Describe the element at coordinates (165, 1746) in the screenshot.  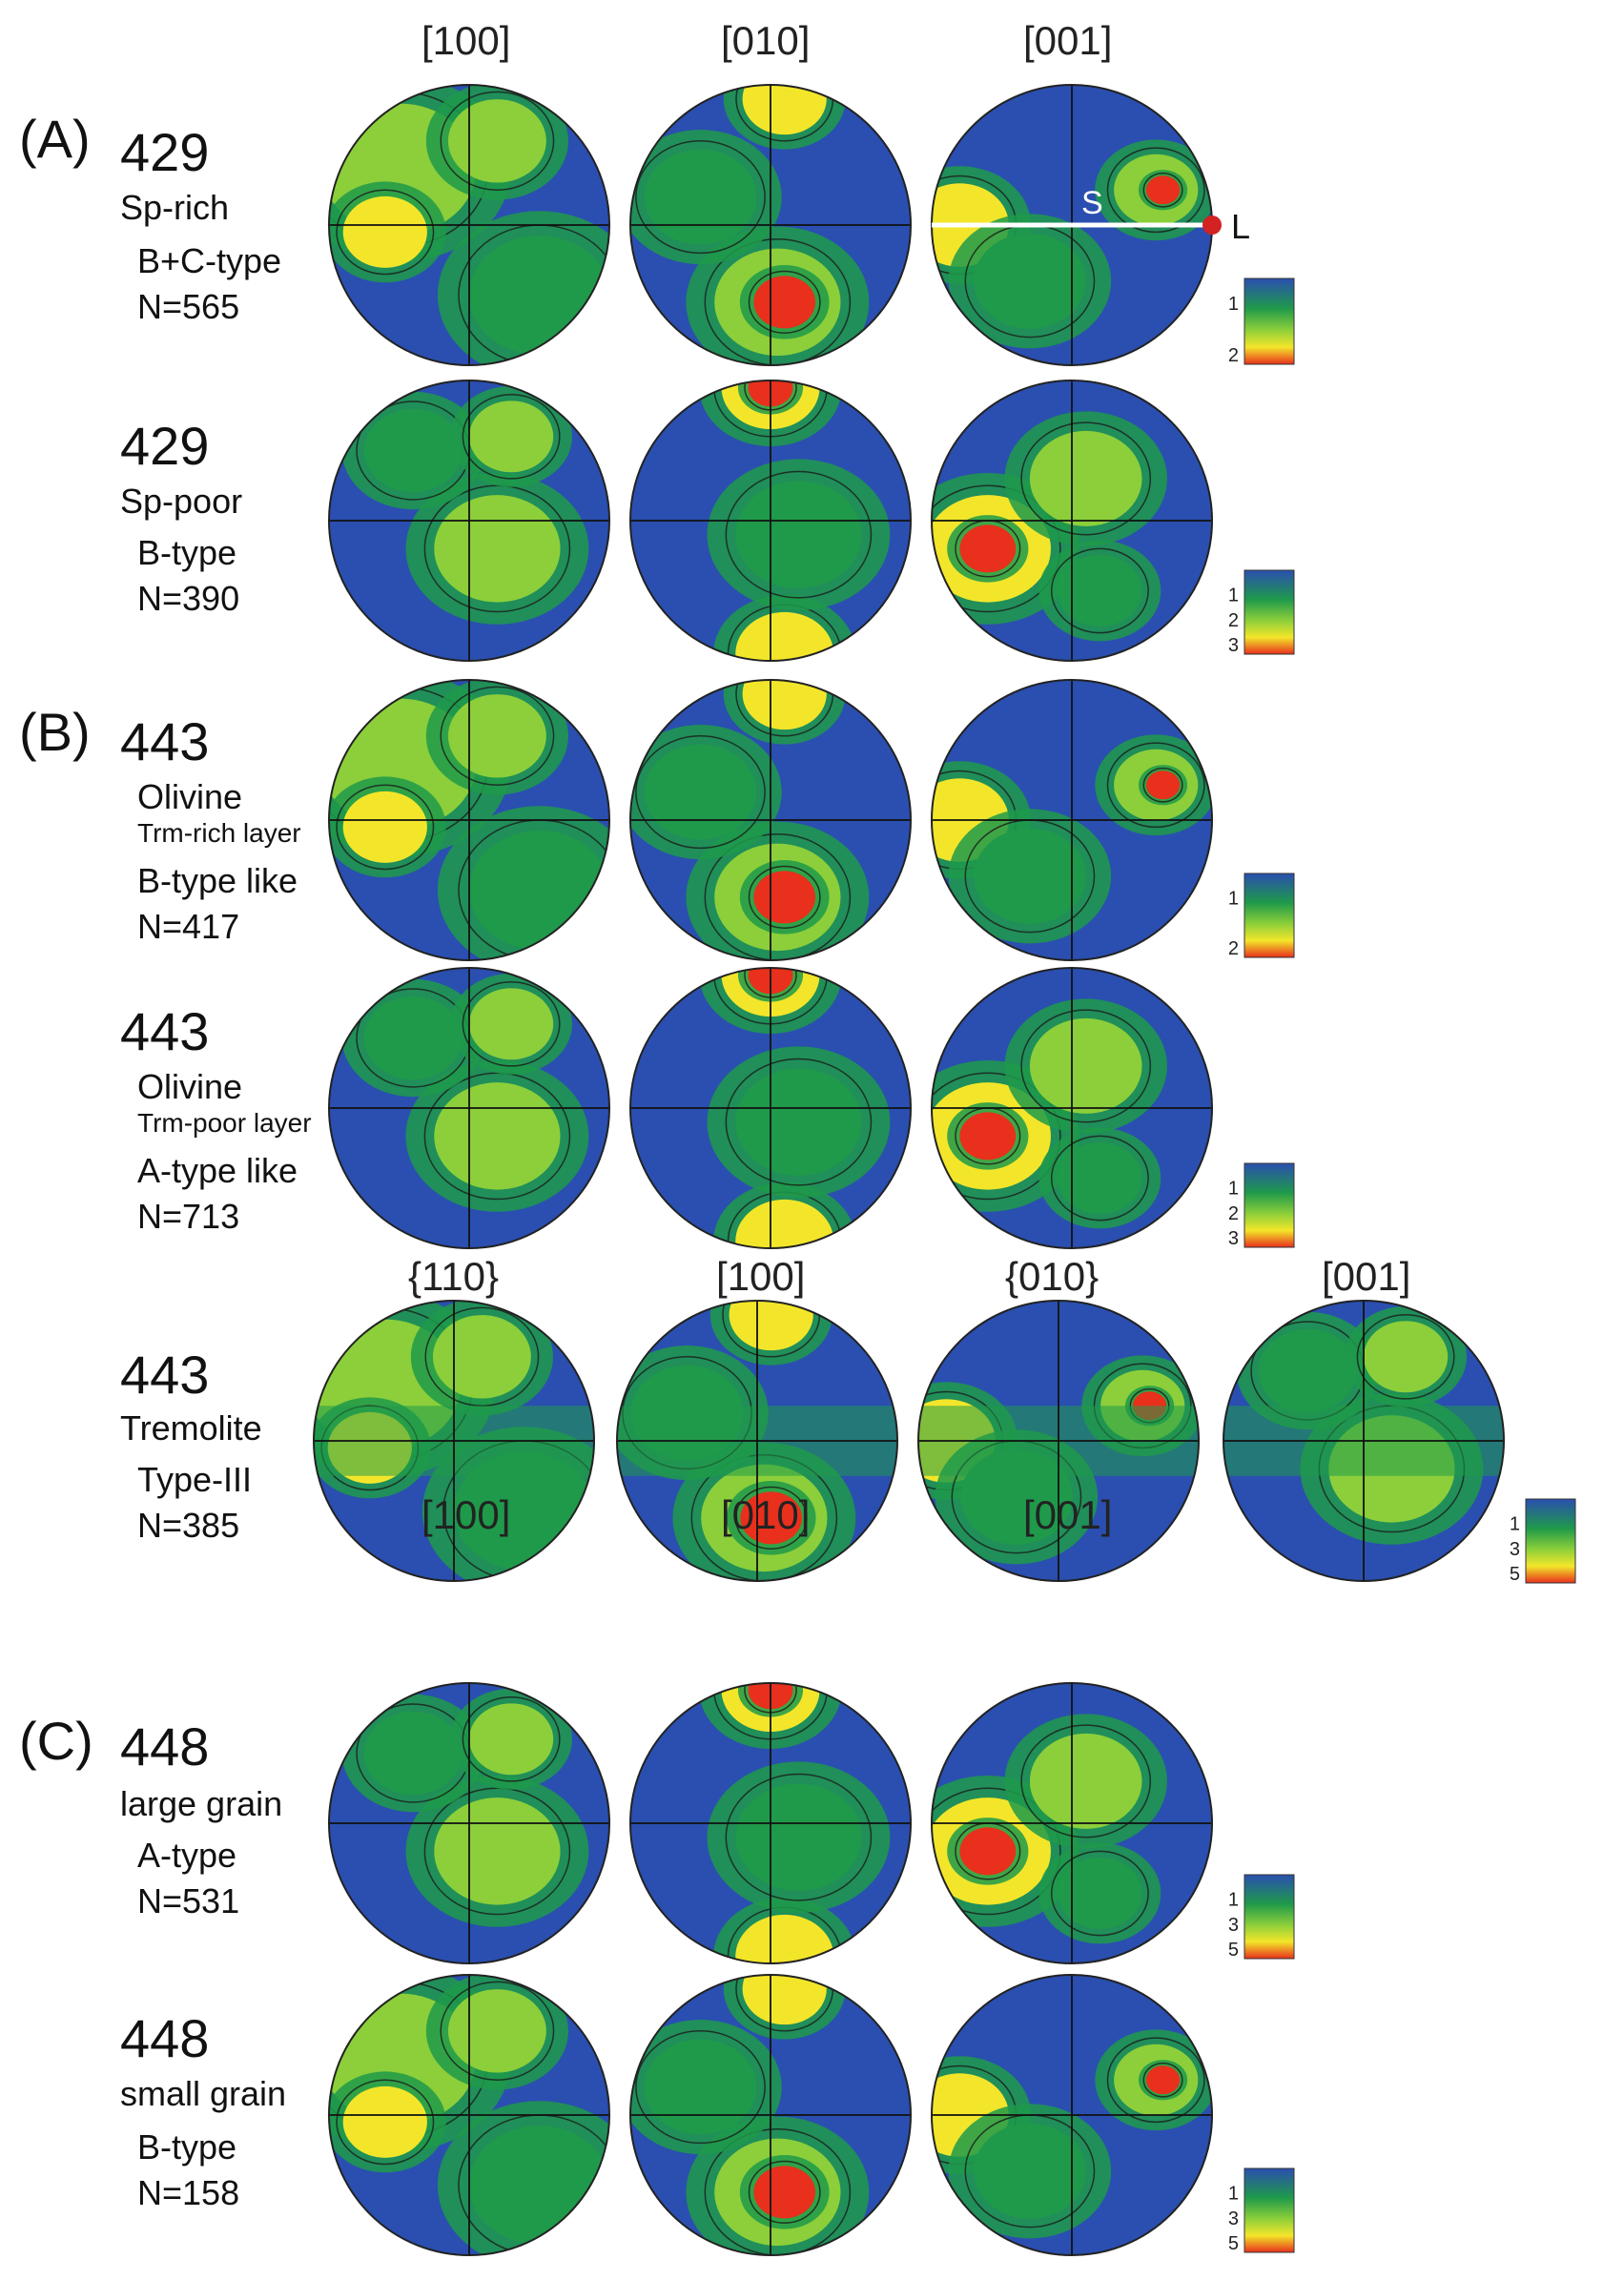
I see `sample-id-448-large: 448` at that location.